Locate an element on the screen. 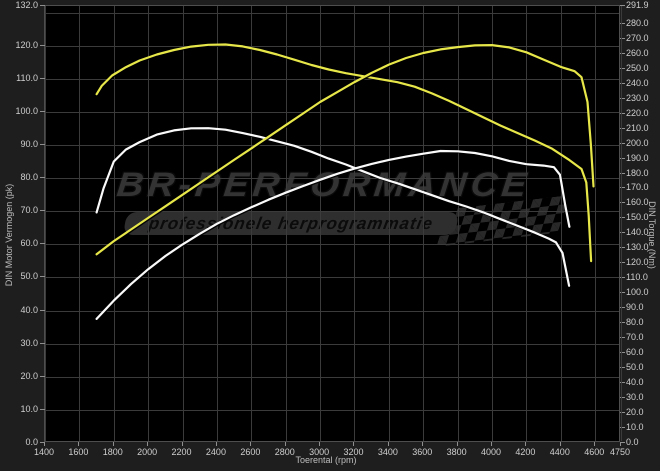 The image size is (660, 471). x-tick-label: 4600 is located at coordinates (594, 452).